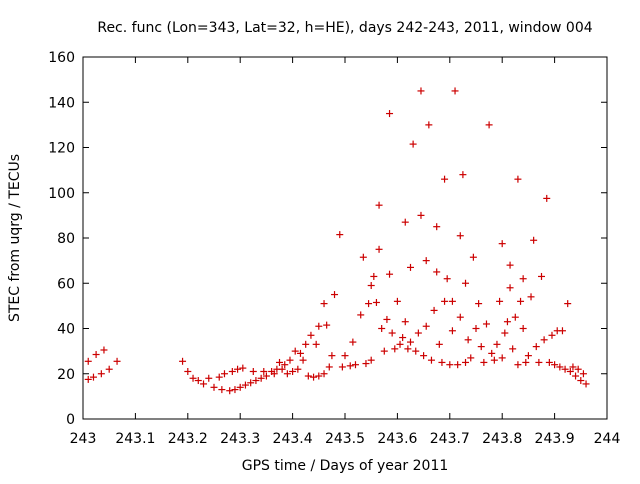 The width and height of the screenshot is (640, 484). I want to click on y-axis-label: STEC from uqrg / TECUs, so click(15, 238).